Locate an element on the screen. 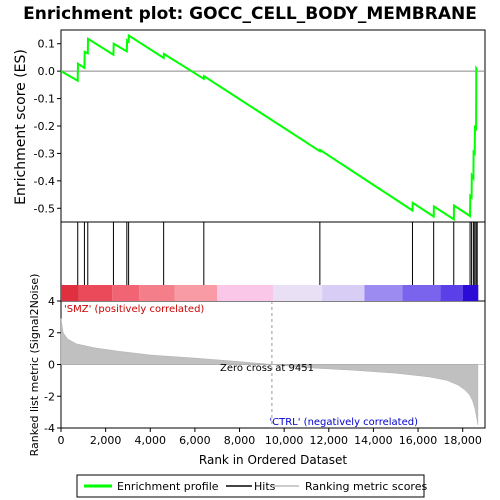 The width and height of the screenshot is (500, 500). x-tick-label: 14,000 is located at coordinates (373, 440).